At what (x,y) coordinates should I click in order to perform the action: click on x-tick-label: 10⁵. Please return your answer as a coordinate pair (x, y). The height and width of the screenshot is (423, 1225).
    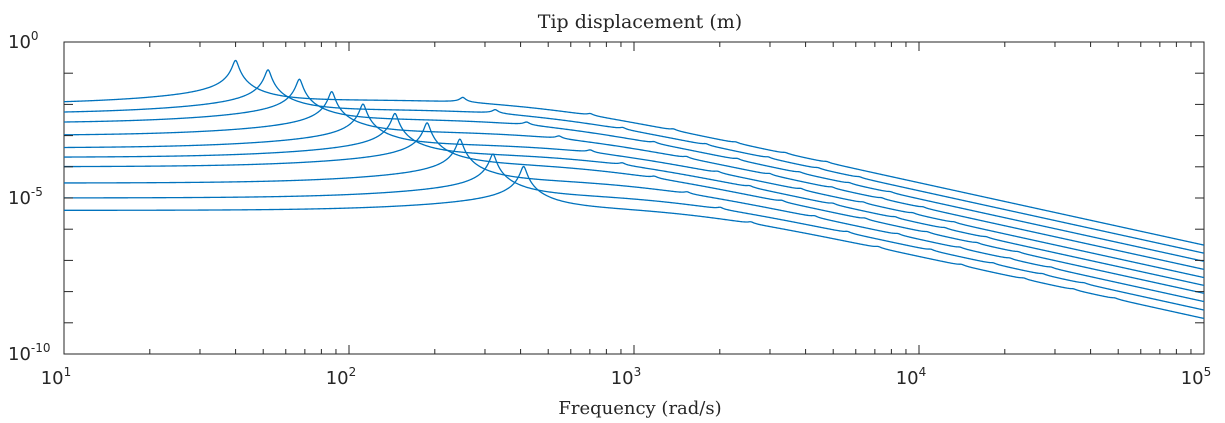
    Looking at the image, I should click on (1196, 377).